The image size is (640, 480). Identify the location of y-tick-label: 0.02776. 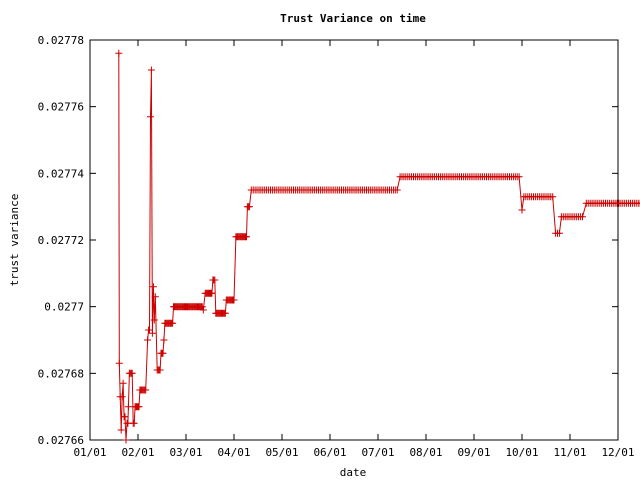
(61, 107).